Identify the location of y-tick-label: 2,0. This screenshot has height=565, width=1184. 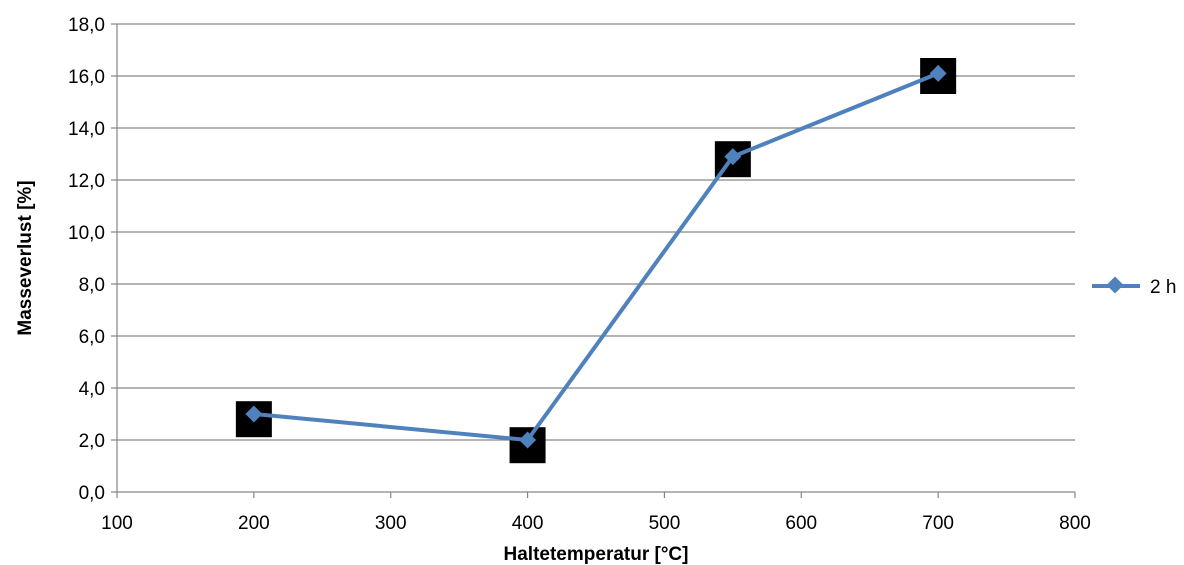
(92, 441).